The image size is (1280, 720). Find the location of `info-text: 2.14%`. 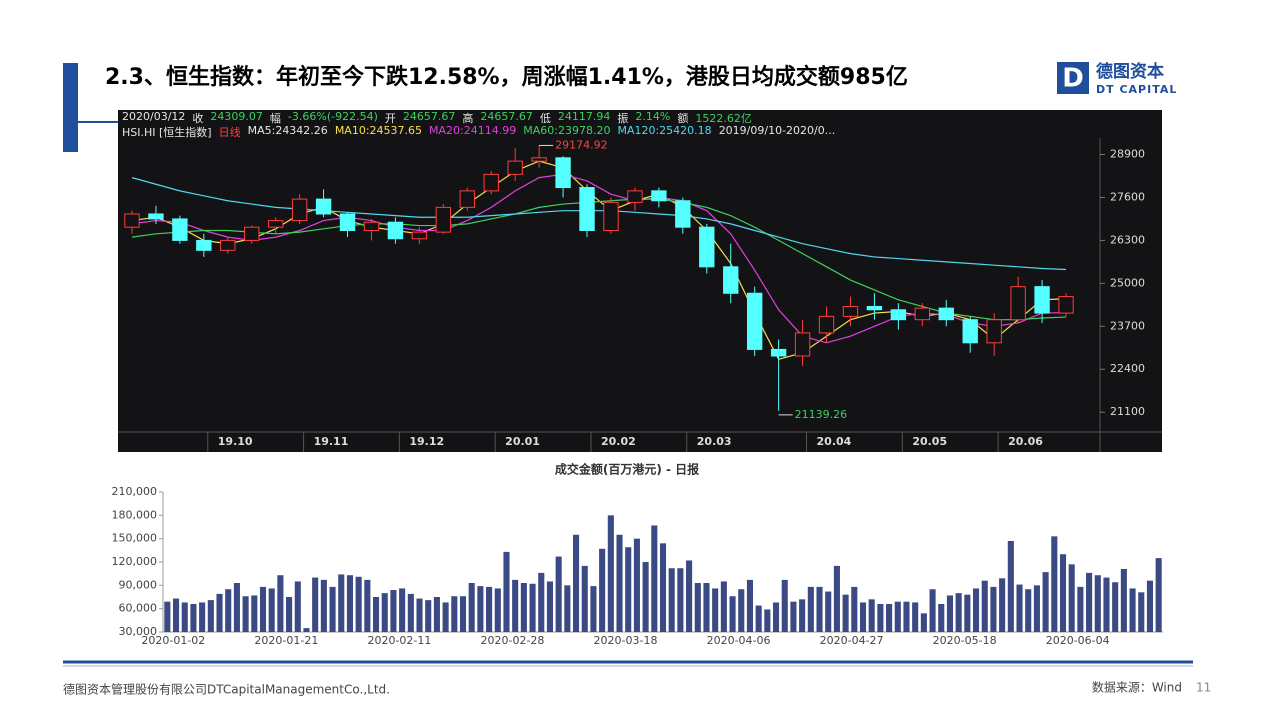

info-text: 2.14% is located at coordinates (653, 116).